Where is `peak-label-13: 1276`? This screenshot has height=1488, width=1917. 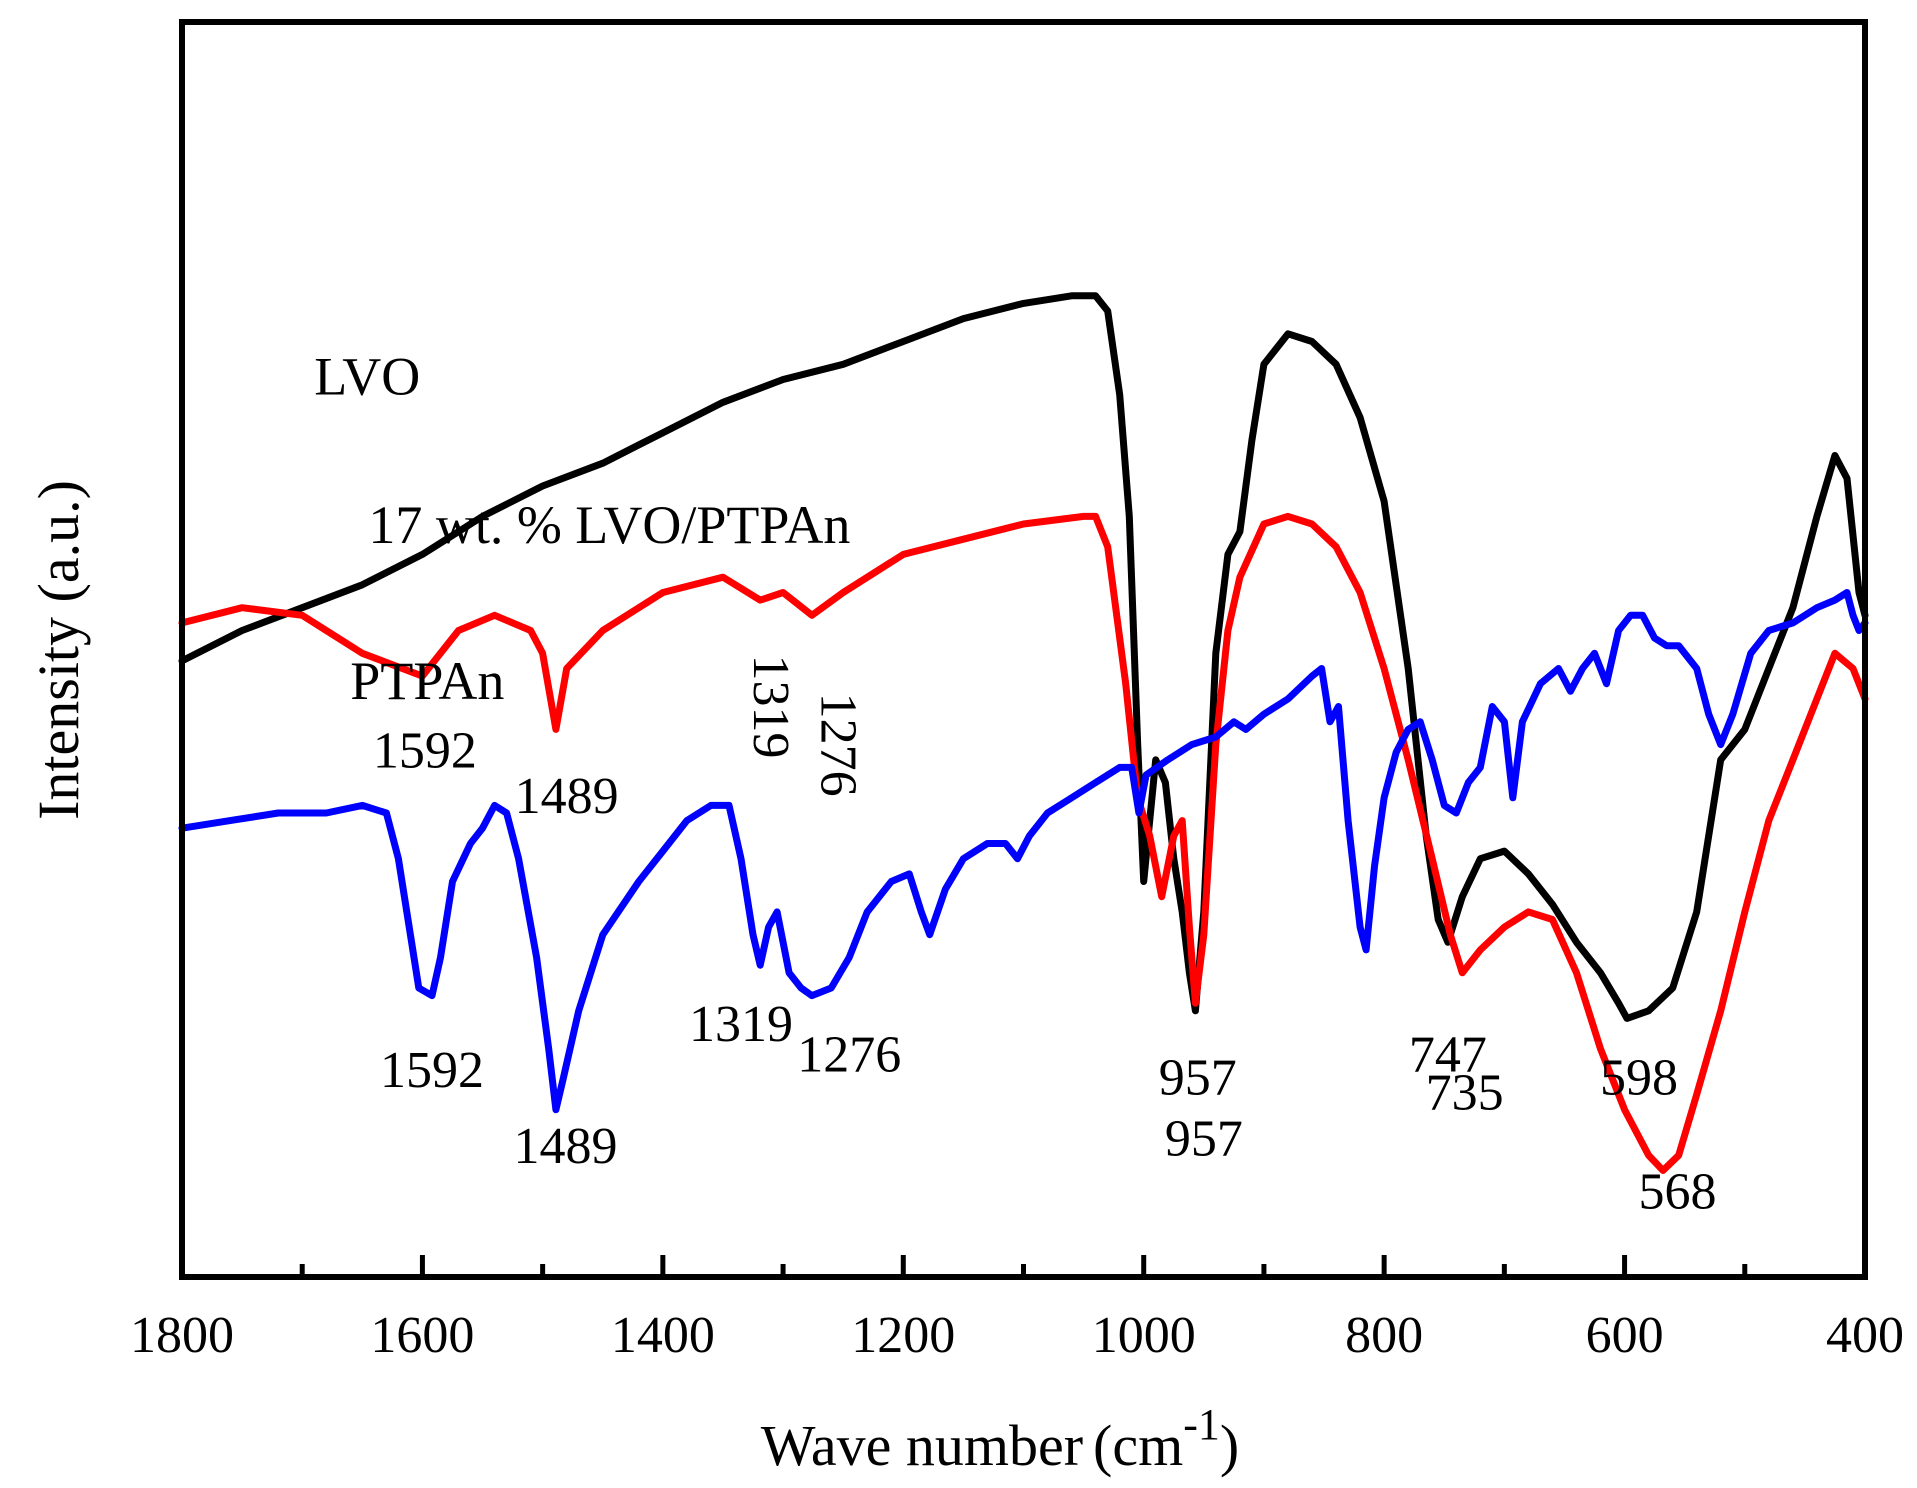
peak-label-13: 1276 is located at coordinates (849, 1055).